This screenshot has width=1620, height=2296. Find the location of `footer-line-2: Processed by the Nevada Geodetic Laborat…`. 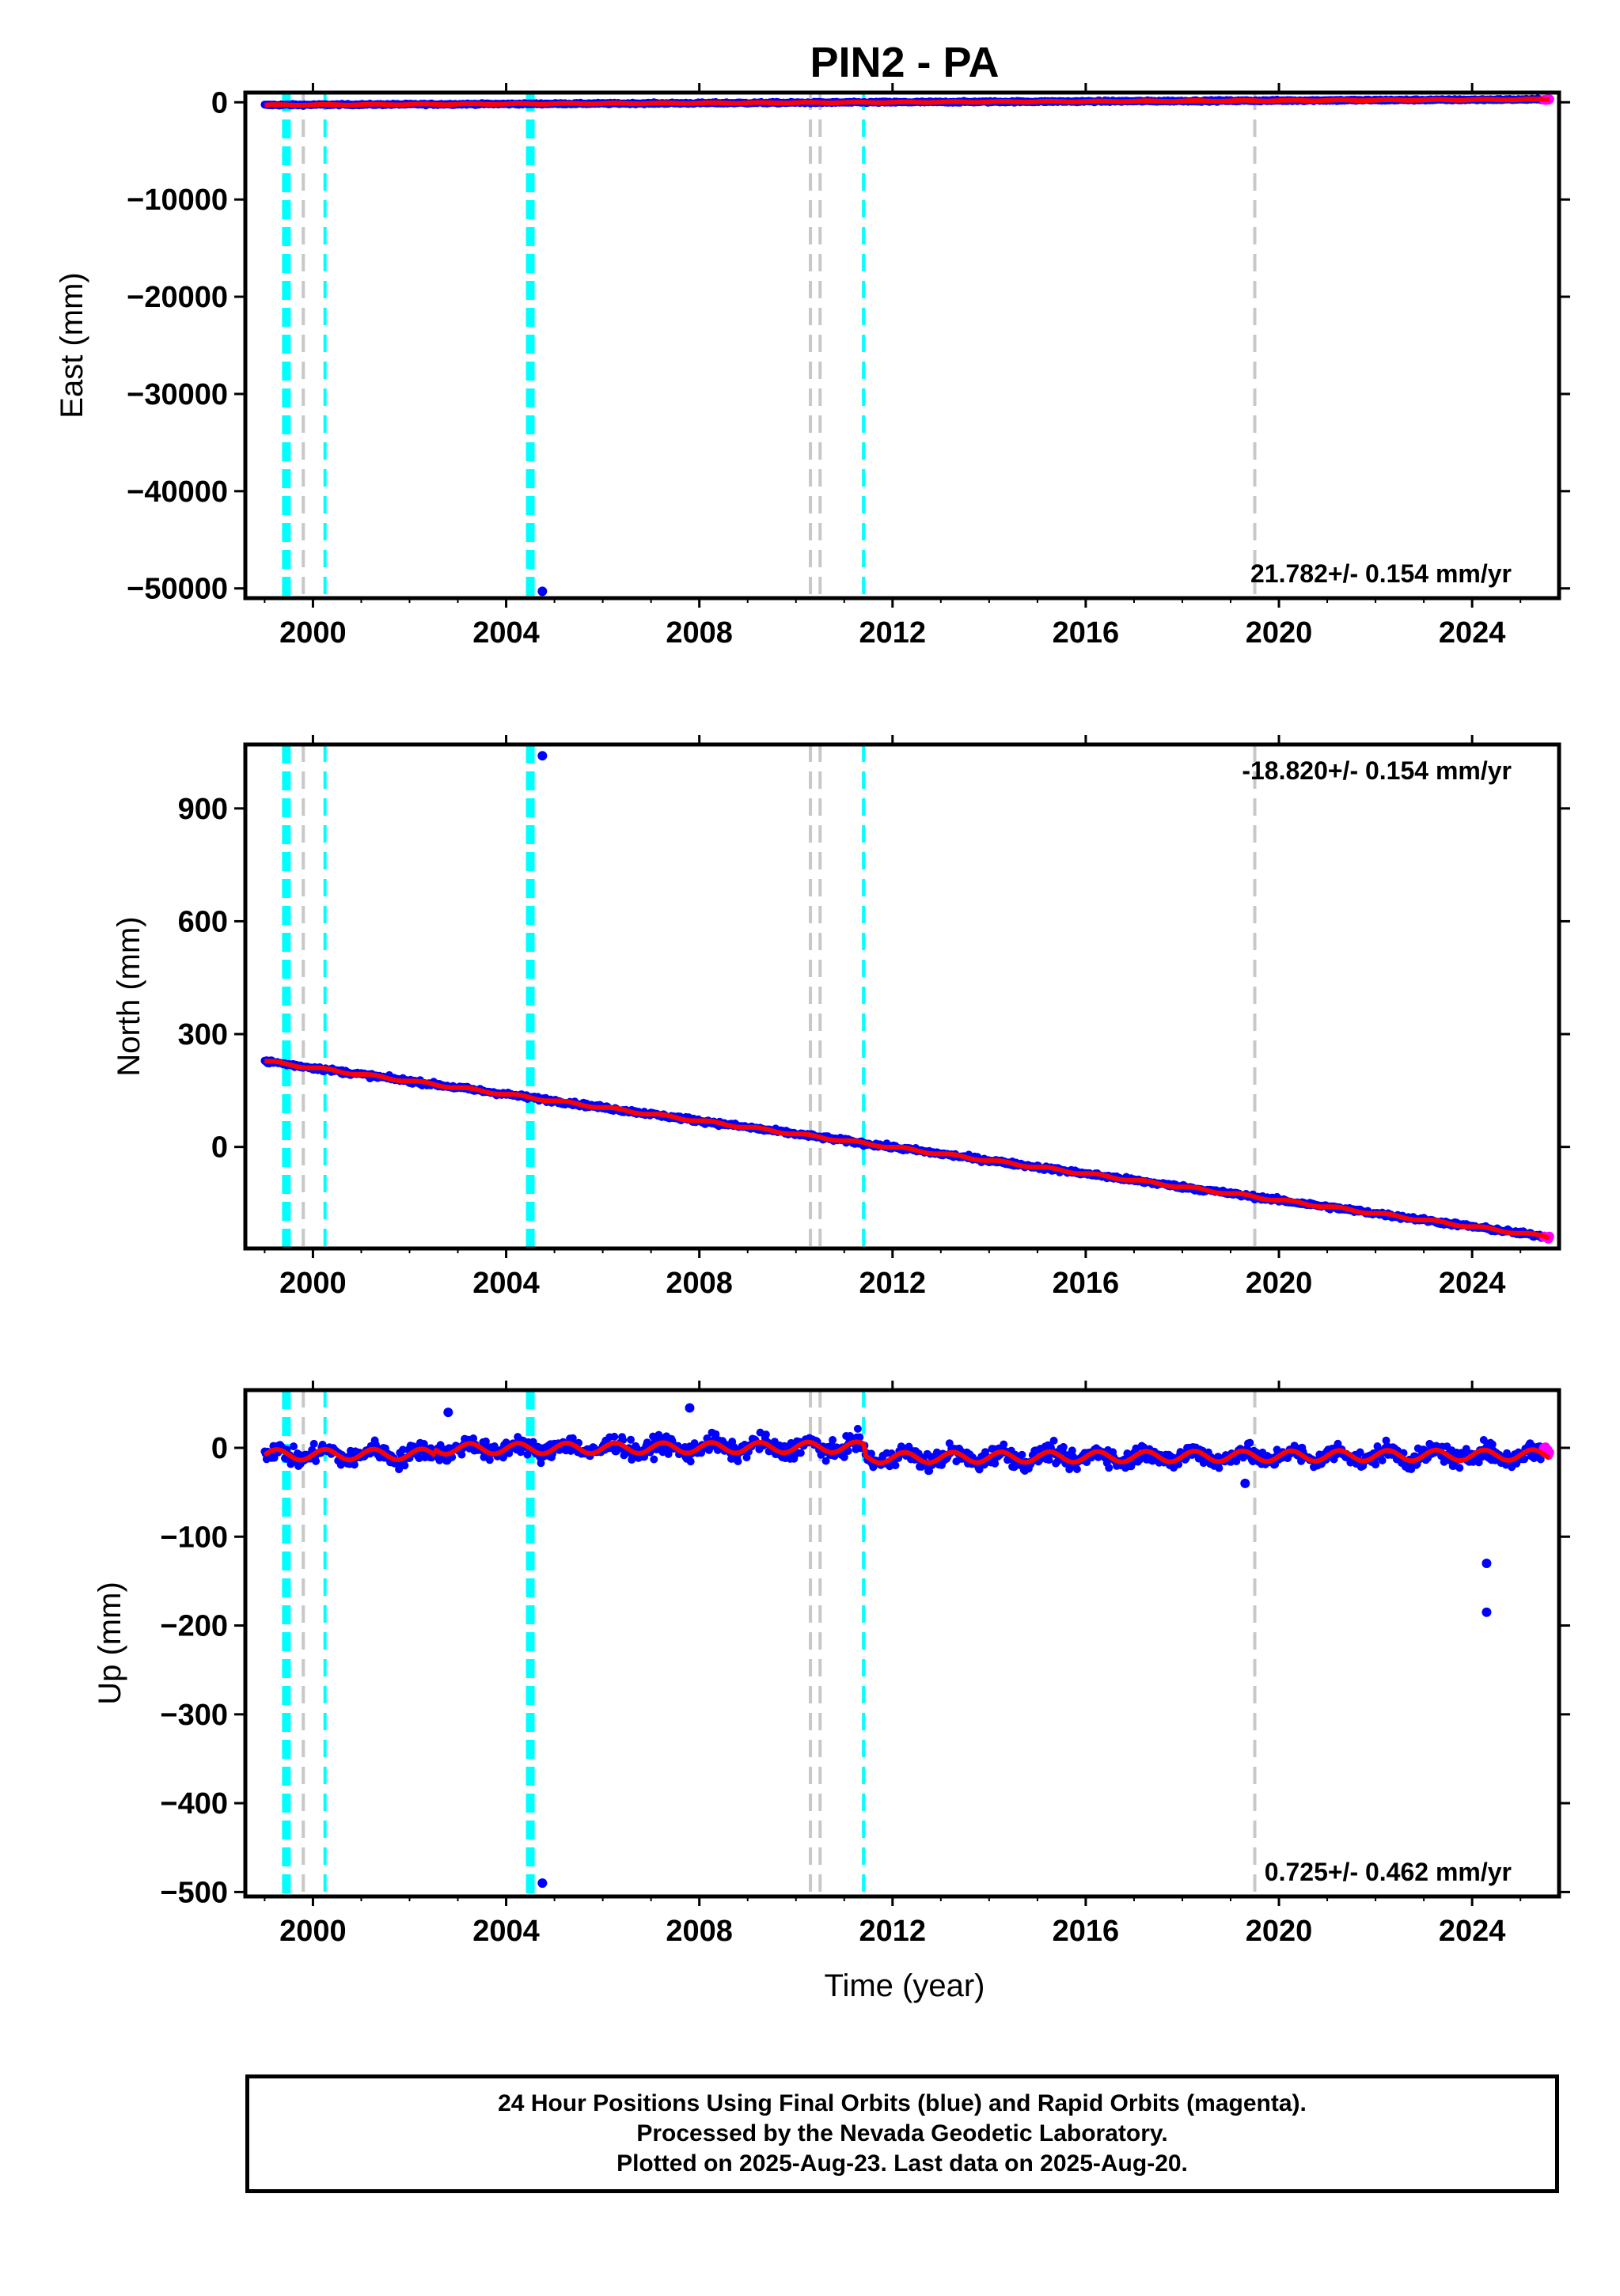

footer-line-2: Processed by the Nevada Geodetic Laborat… is located at coordinates (902, 2133).